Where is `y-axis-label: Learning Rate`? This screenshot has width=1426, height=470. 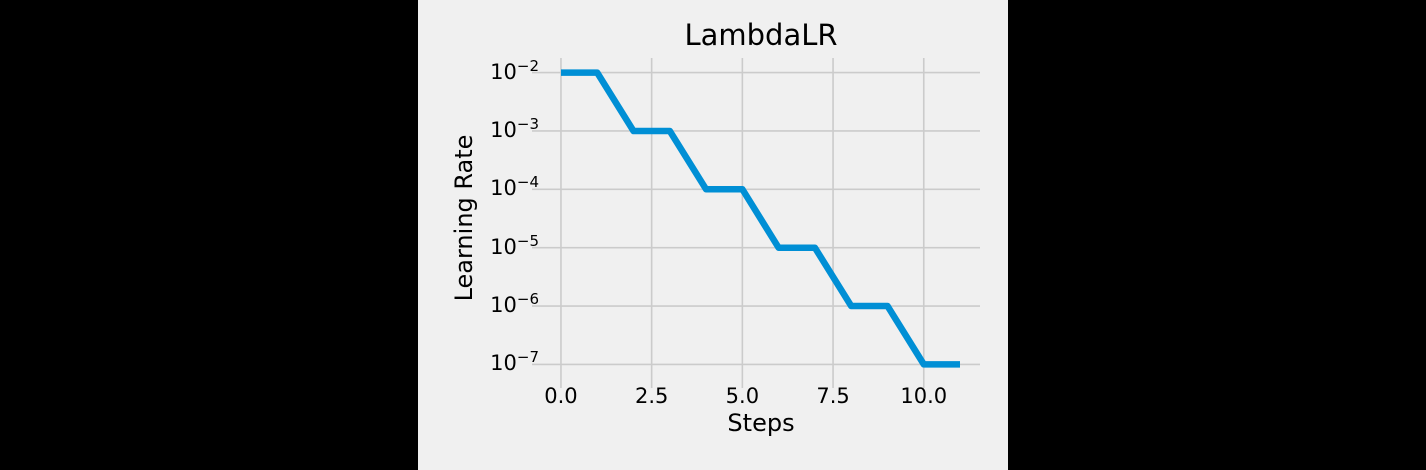
y-axis-label: Learning Rate is located at coordinates (463, 218).